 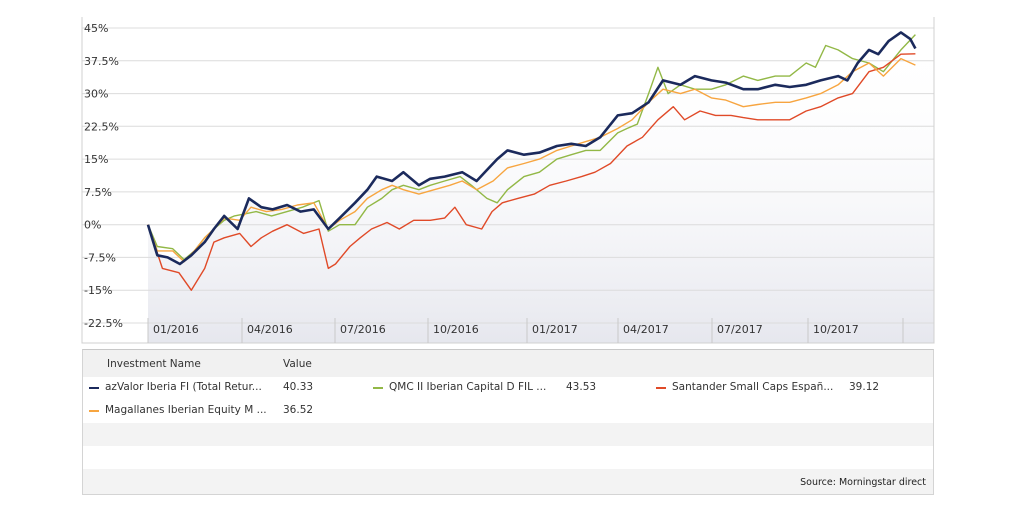 I want to click on x-tick-label: 07/2016, so click(x=363, y=329).